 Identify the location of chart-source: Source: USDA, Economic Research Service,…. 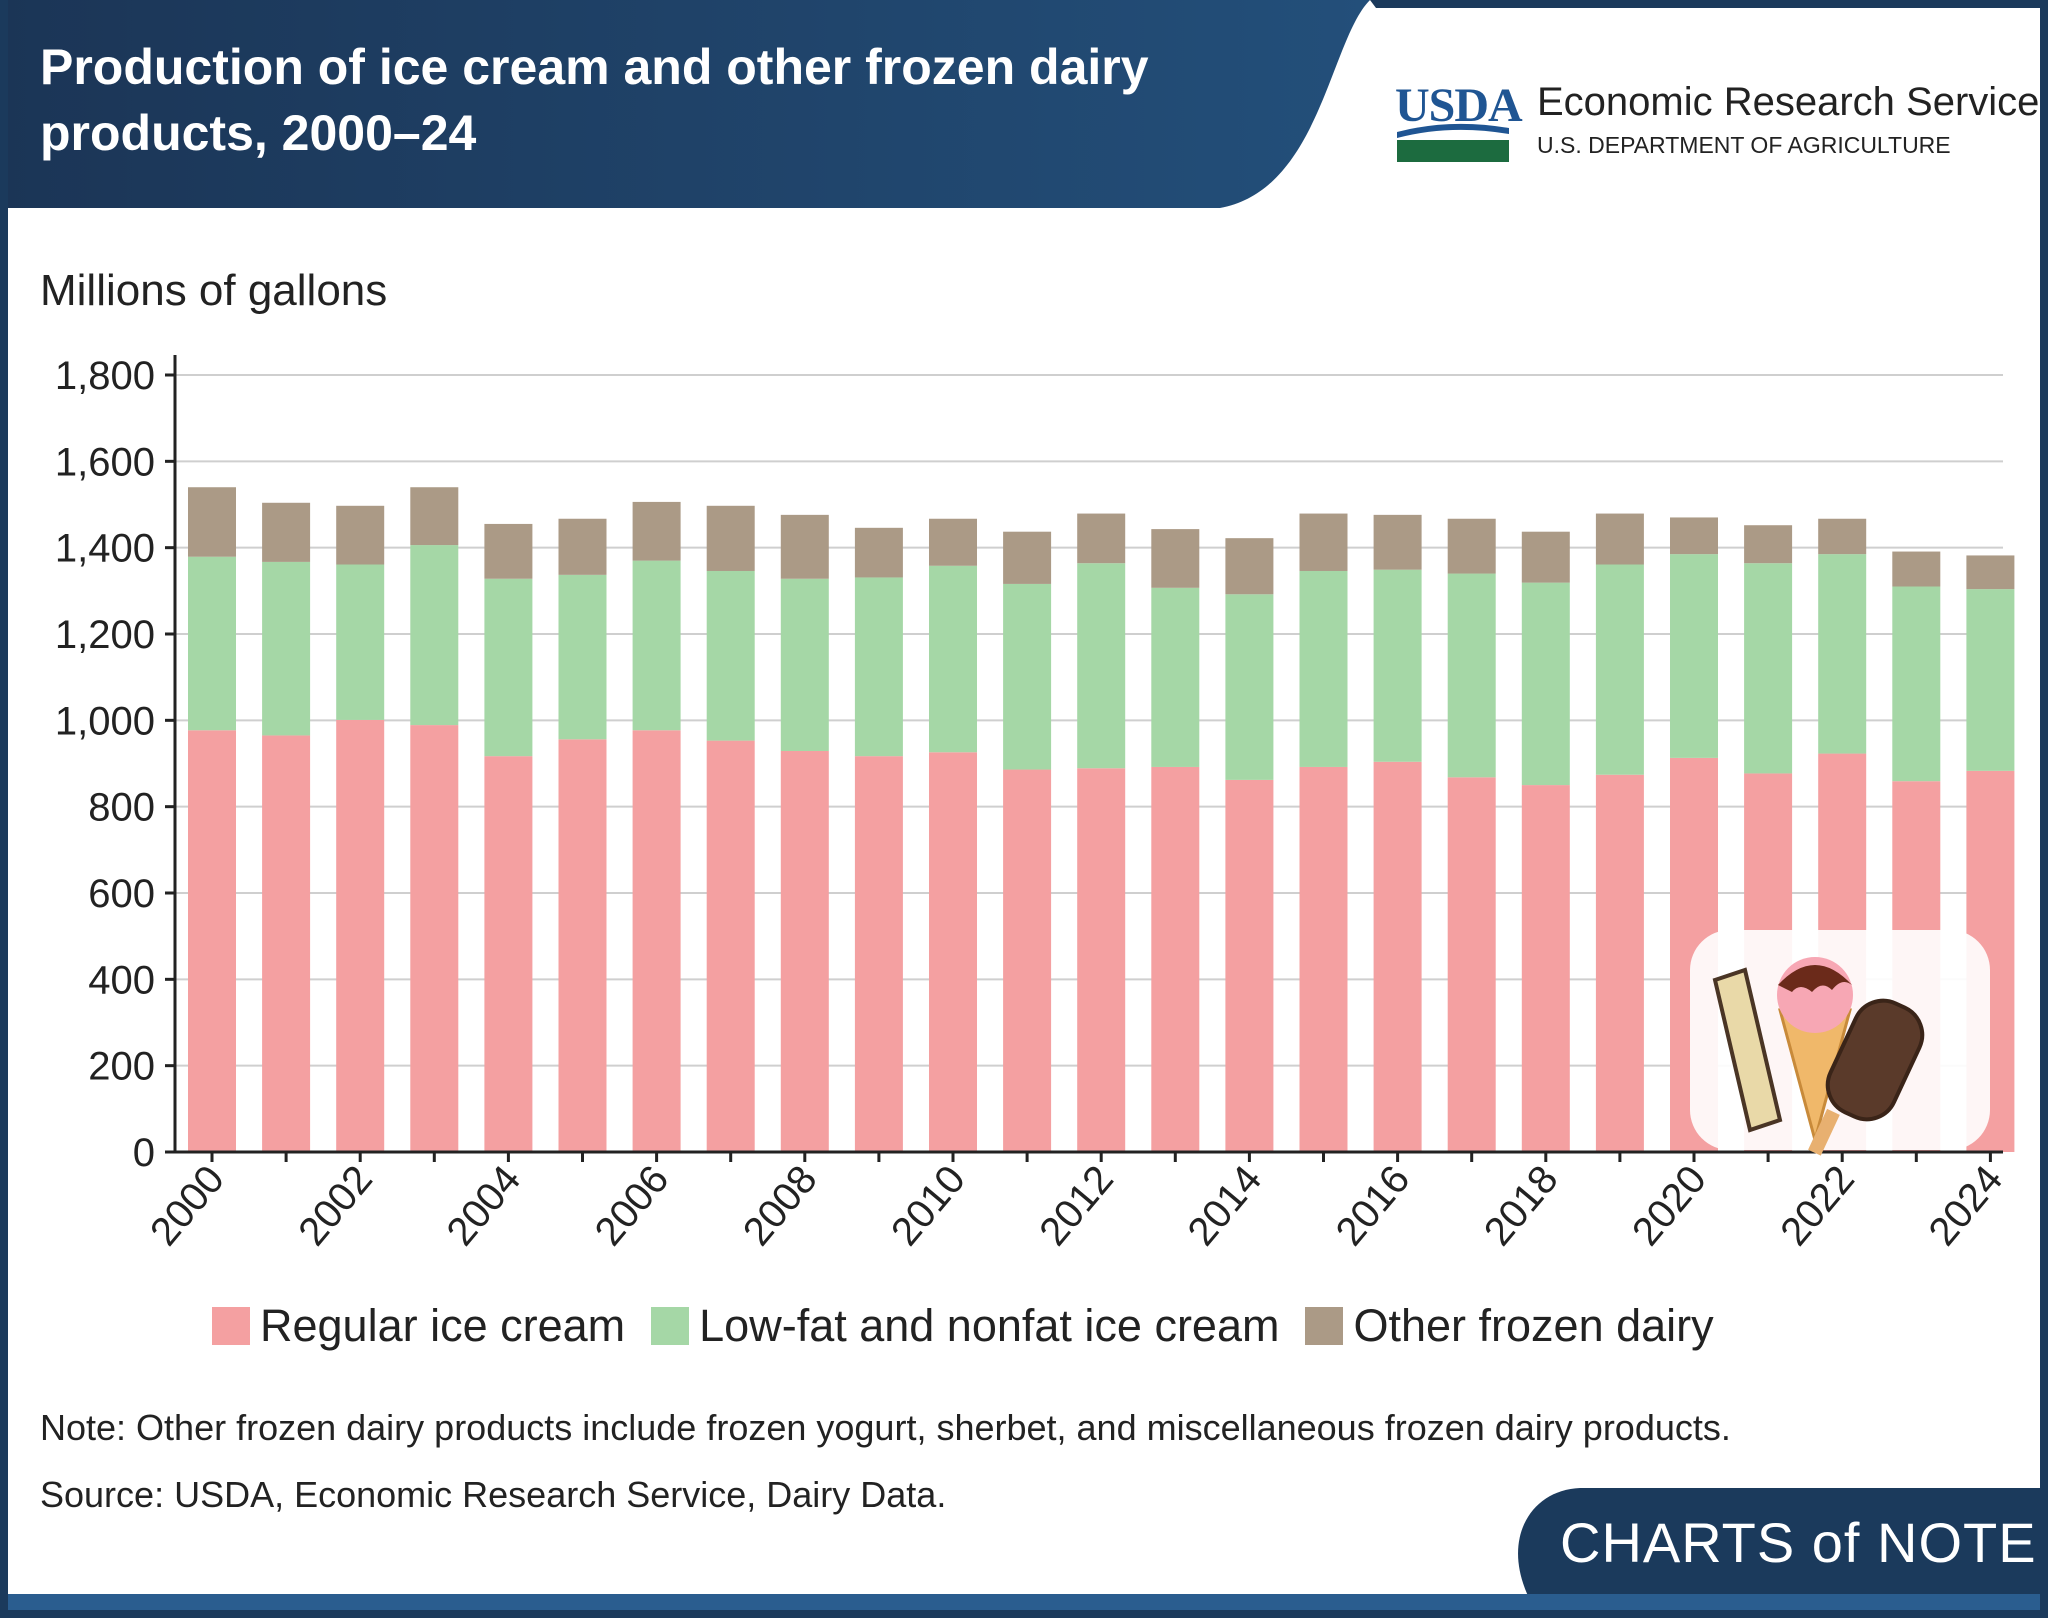
(493, 1494).